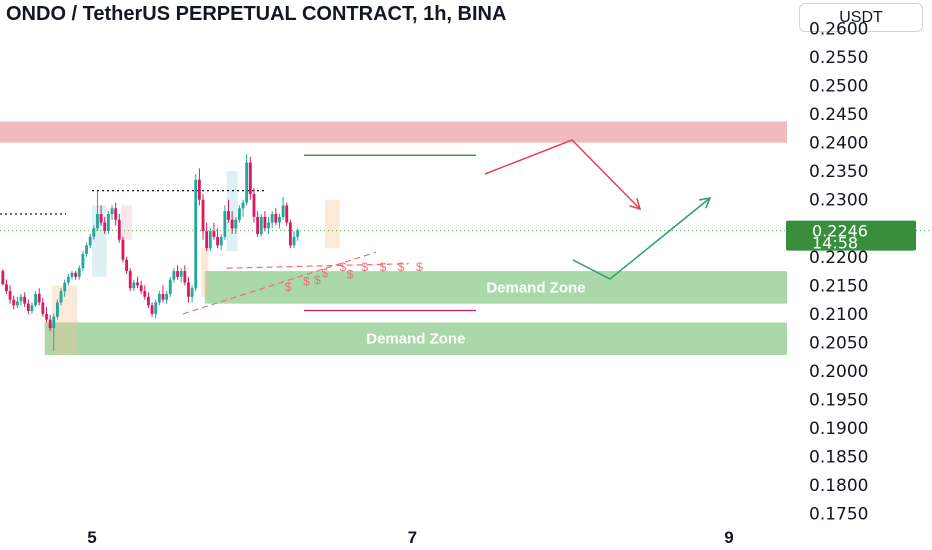  What do you see at coordinates (838, 87) in the screenshot?
I see `y-tick-label: 0.2500` at bounding box center [838, 87].